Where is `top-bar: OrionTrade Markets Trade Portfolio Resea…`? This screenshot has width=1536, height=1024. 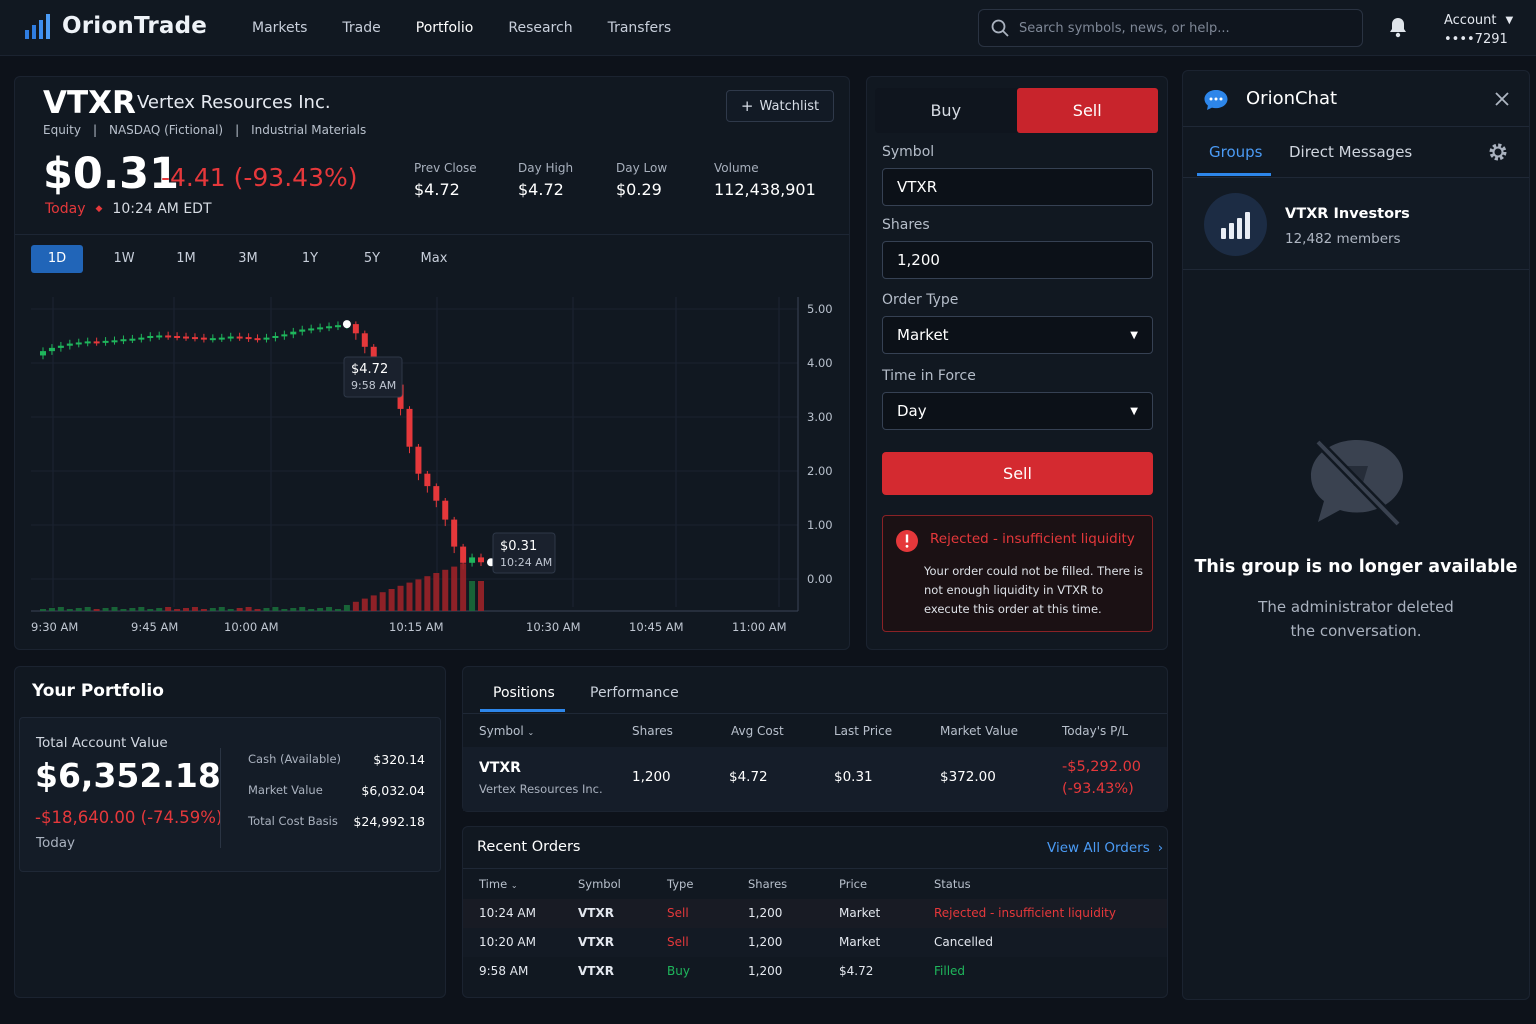 top-bar: OrionTrade Markets Trade Portfolio Resea… is located at coordinates (768, 28).